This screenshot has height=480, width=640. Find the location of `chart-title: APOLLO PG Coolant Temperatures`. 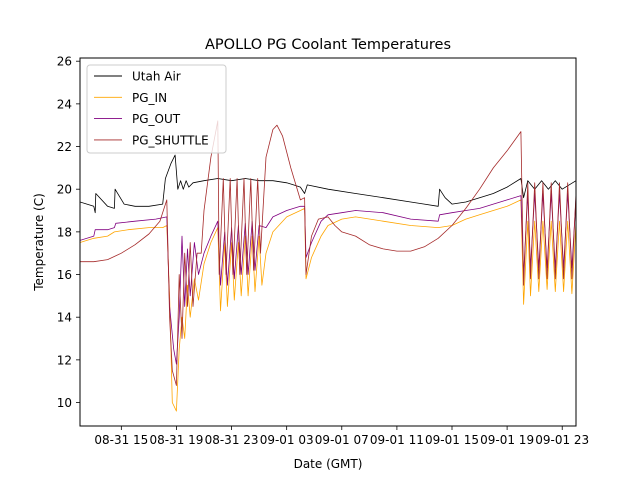

chart-title: APOLLO PG Coolant Temperatures is located at coordinates (328, 45).